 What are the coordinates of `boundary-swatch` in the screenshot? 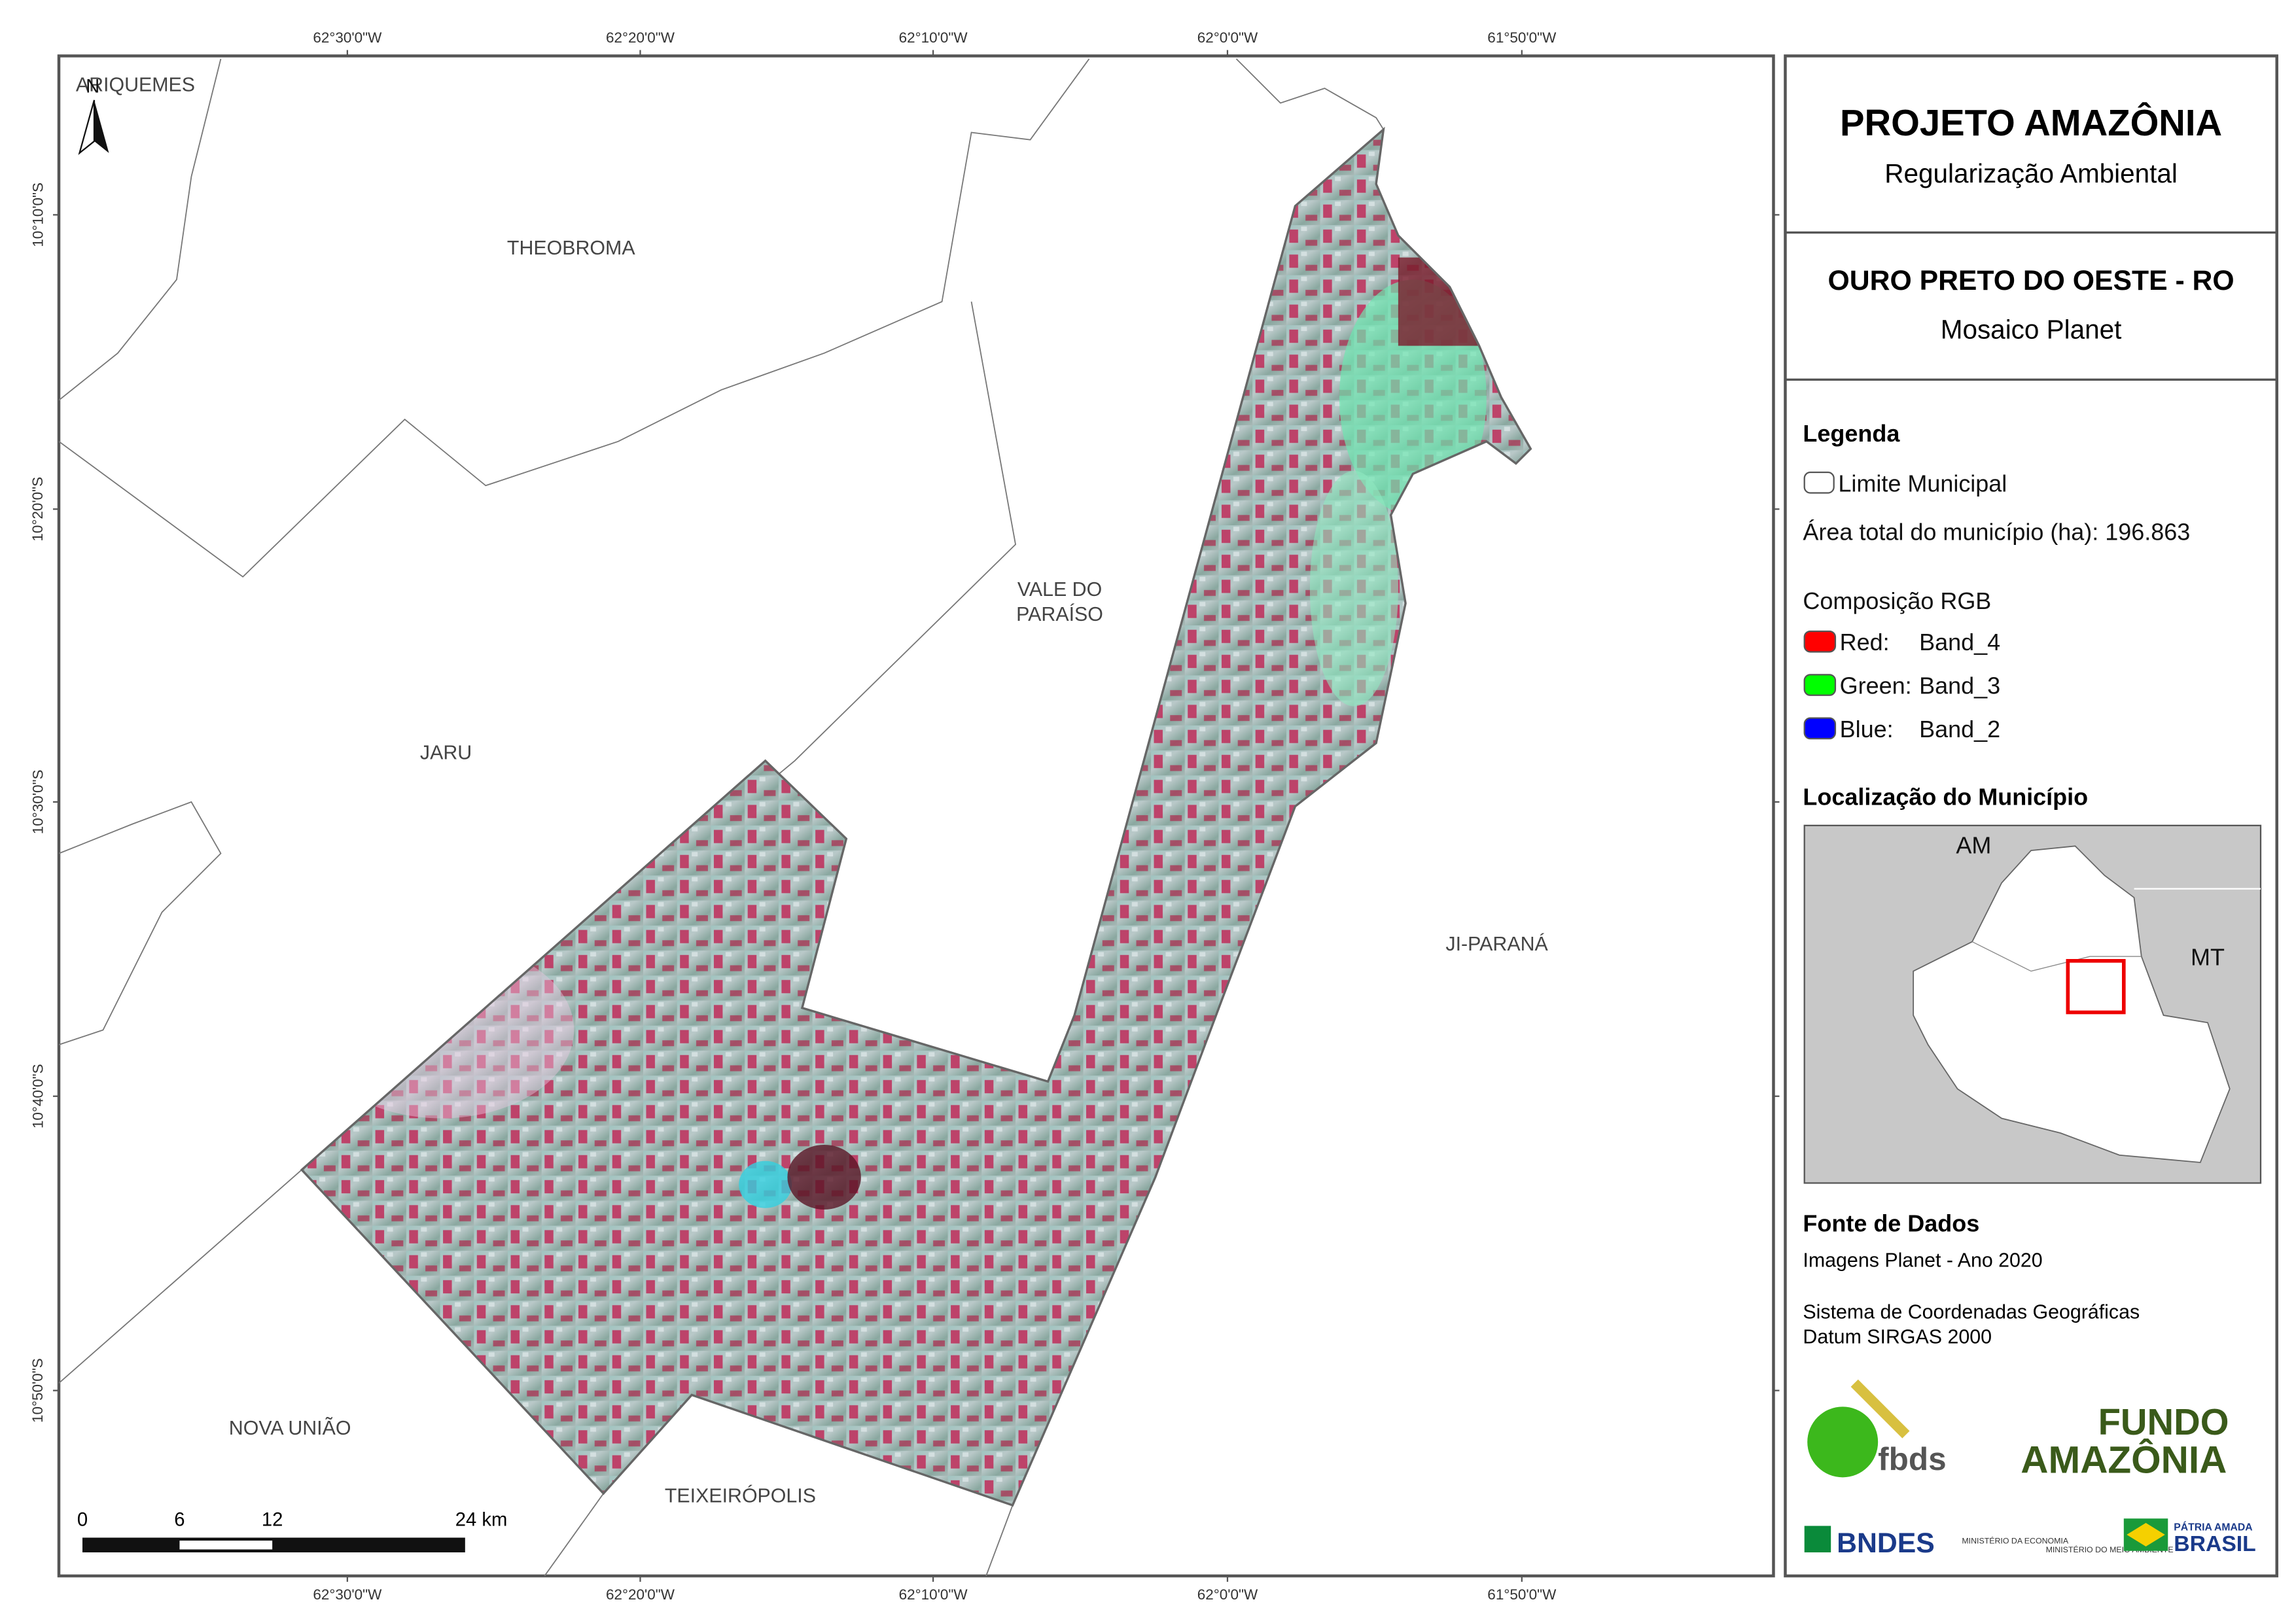 It's located at (1819, 483).